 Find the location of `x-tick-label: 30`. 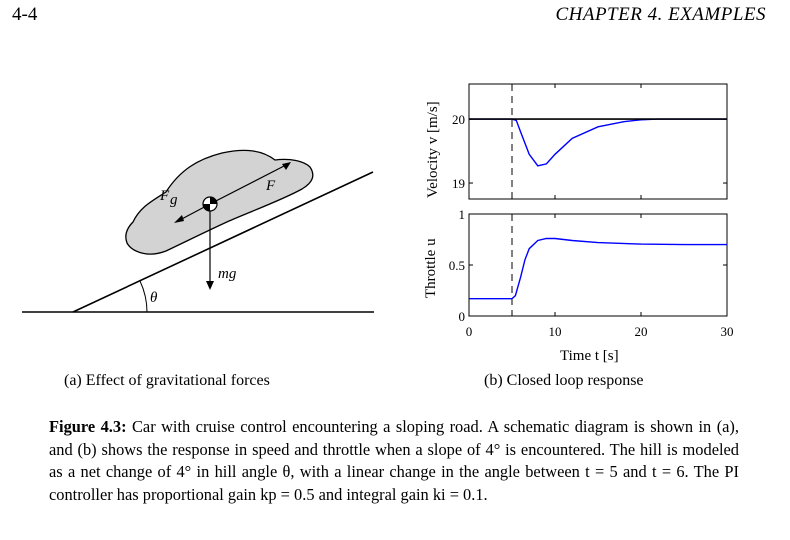

x-tick-label: 30 is located at coordinates (727, 331).